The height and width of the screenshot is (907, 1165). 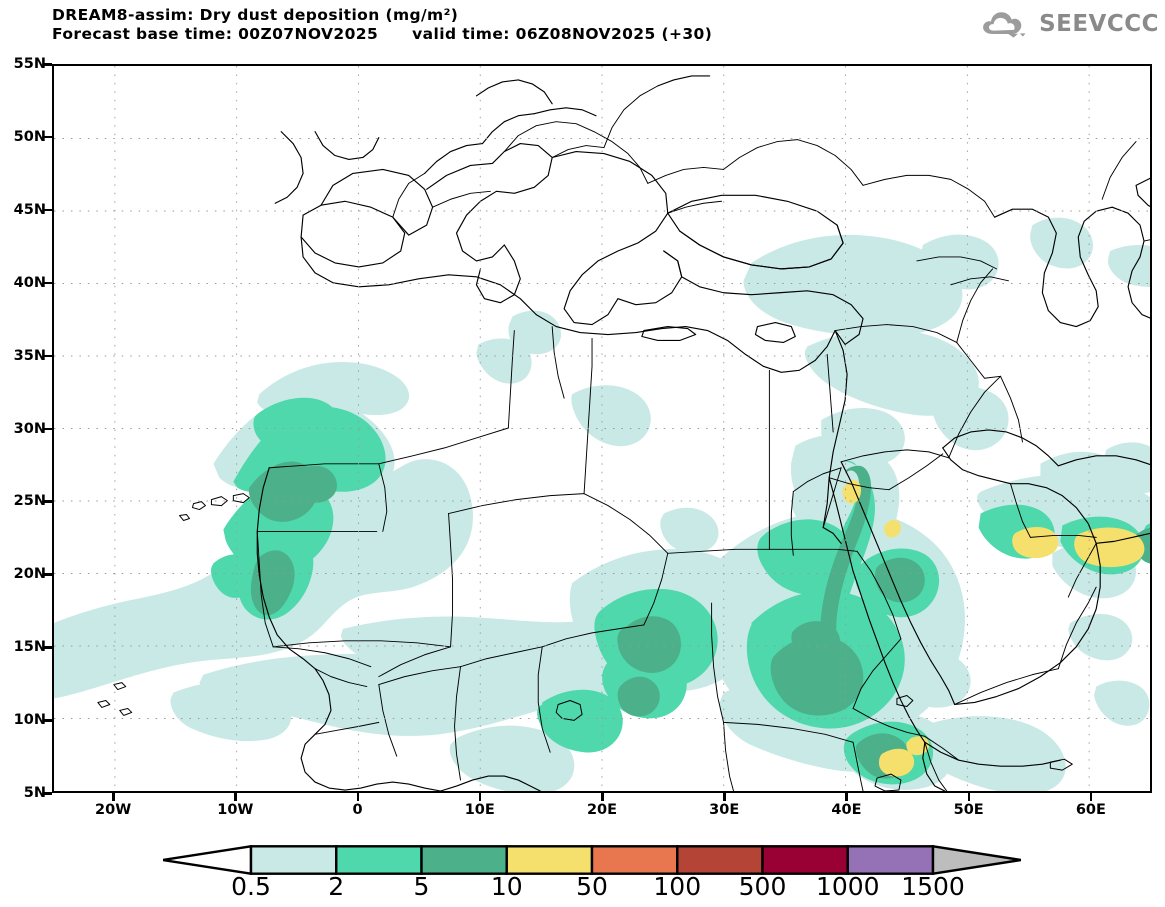 I want to click on forecast-valid-time: valid time: 06Z08NOV2025 (+30), so click(x=562, y=34).